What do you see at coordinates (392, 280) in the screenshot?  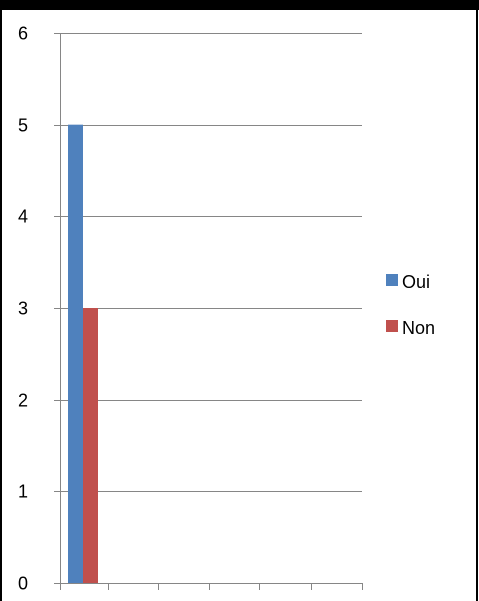 I see `legend-swatch-oui` at bounding box center [392, 280].